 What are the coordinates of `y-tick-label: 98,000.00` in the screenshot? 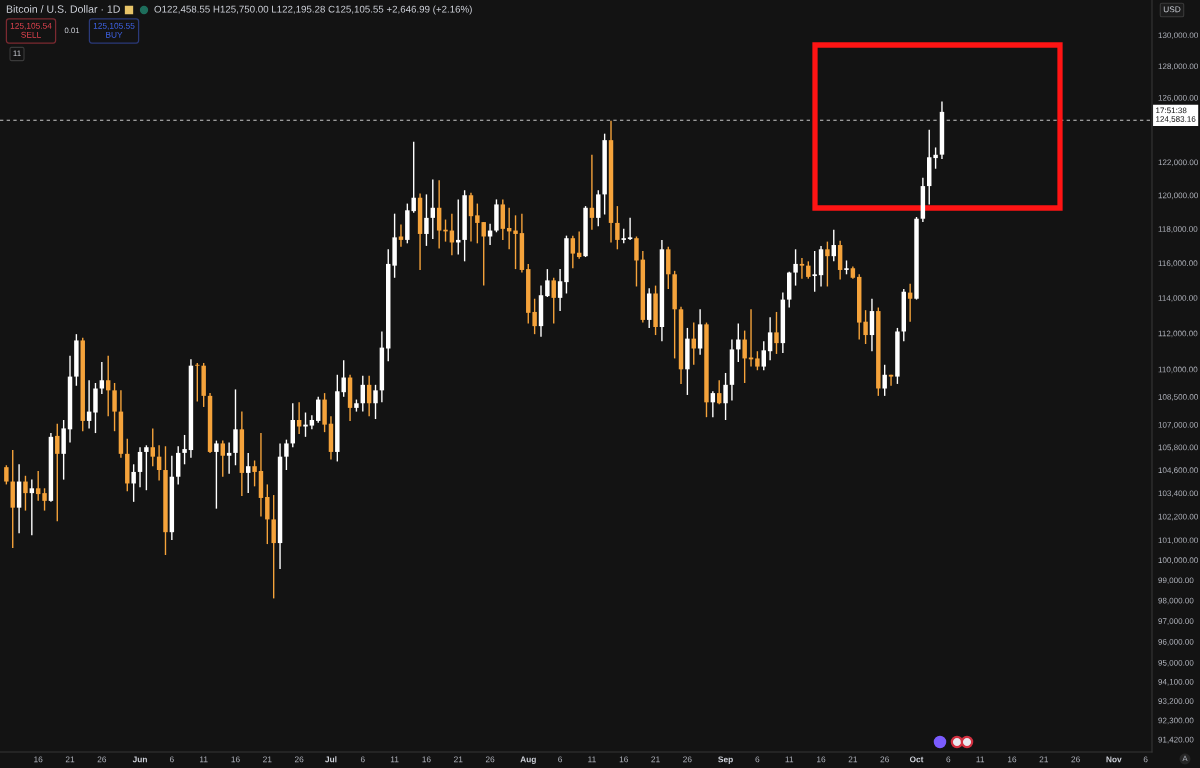 It's located at (1176, 601).